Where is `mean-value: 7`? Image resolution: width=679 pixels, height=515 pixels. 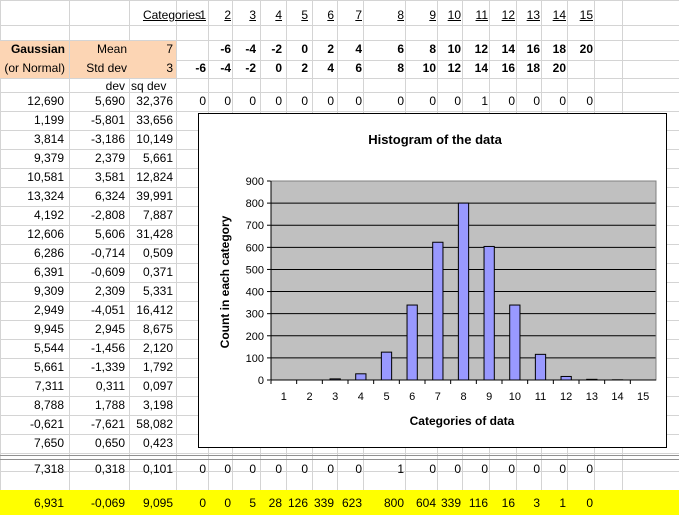
mean-value: 7 is located at coordinates (169, 49).